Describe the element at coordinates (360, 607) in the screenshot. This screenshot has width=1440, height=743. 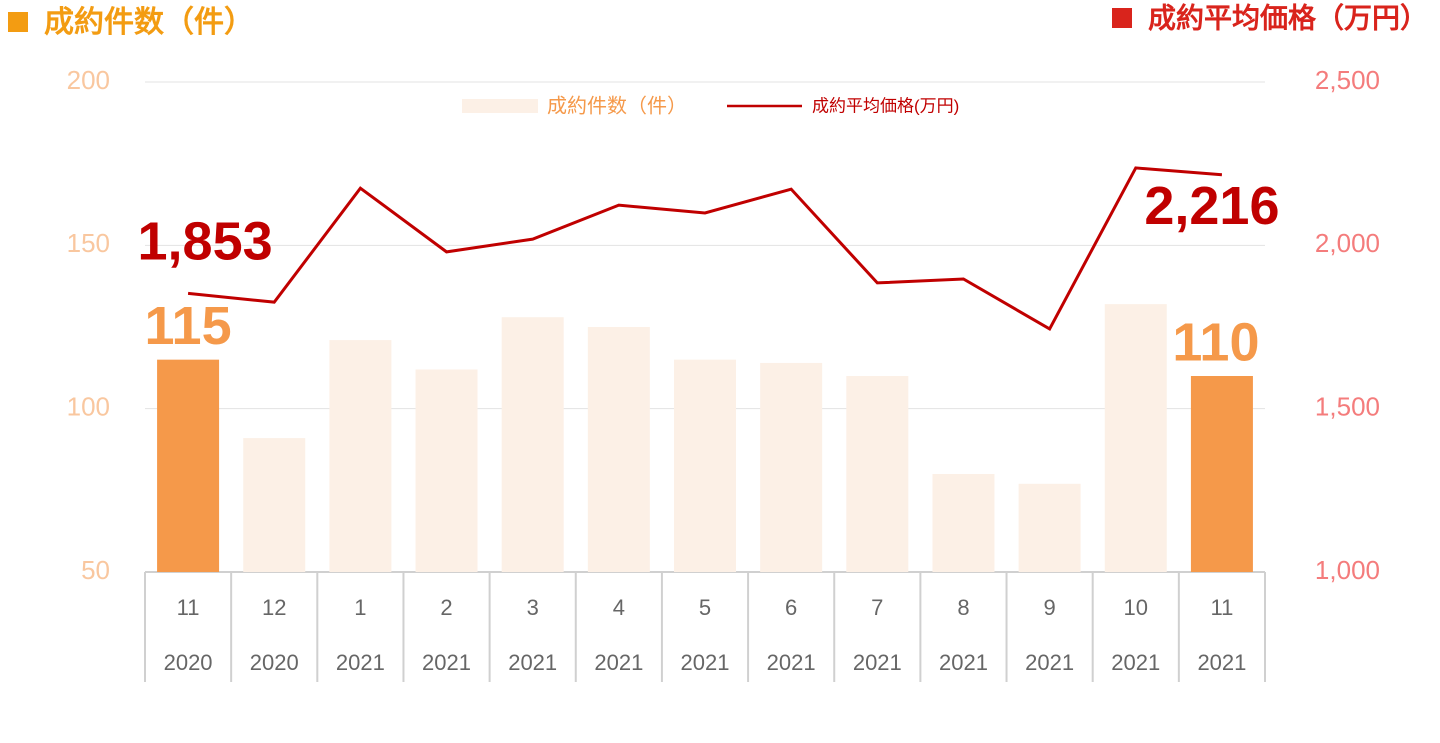
I see `x-tick-label: 1` at that location.